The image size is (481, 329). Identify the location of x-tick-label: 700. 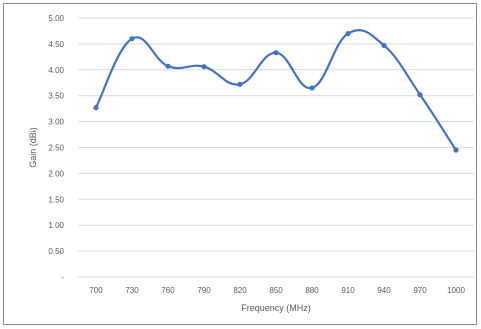
(96, 290).